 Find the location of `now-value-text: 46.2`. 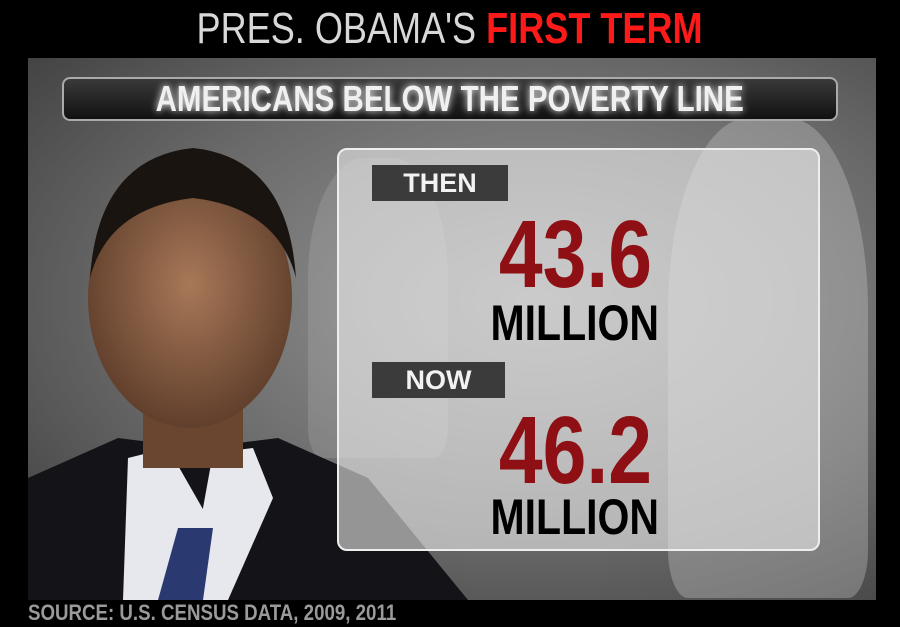

now-value-text: 46.2 is located at coordinates (575, 450).